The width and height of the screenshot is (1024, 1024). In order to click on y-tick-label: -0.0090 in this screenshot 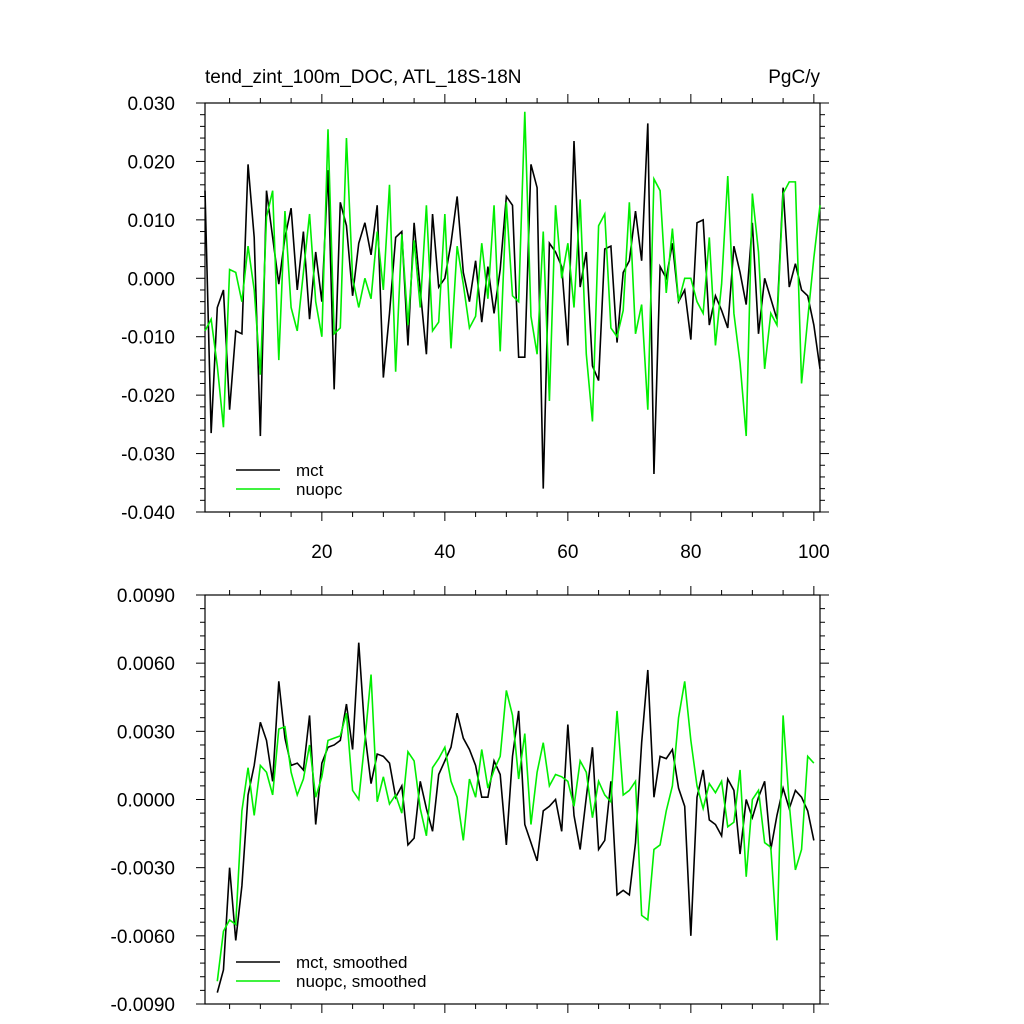, I will do `click(143, 1005)`.